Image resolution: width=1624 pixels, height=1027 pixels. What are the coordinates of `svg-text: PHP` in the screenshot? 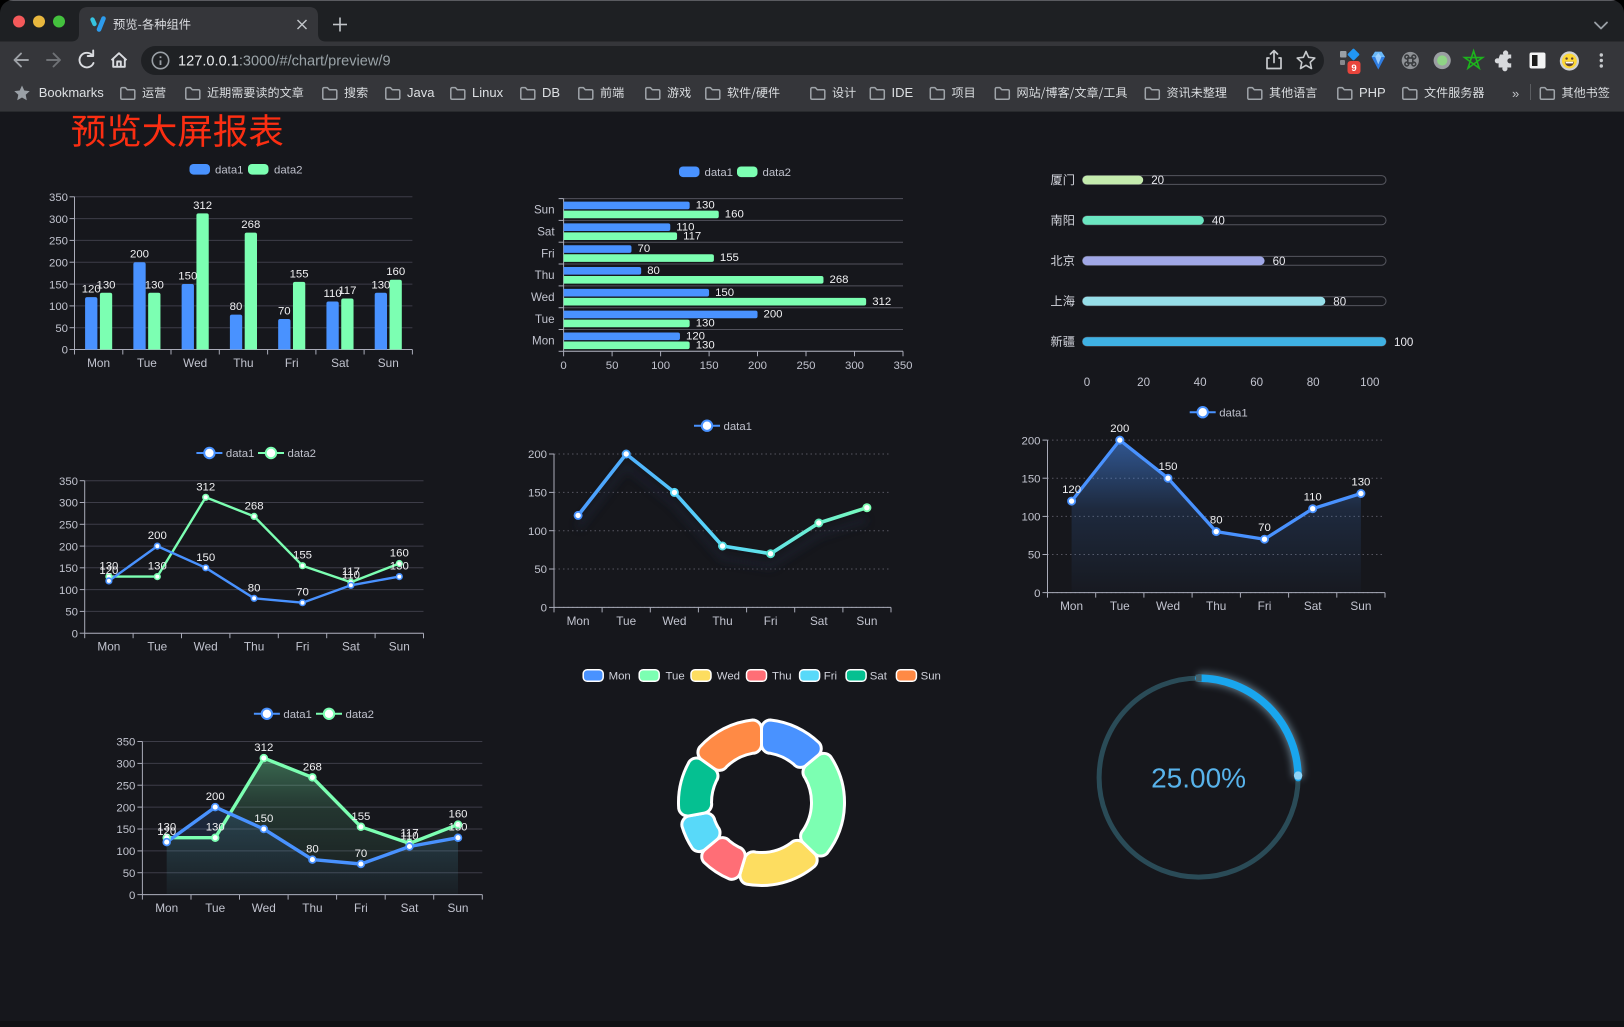 It's located at (1372, 92).